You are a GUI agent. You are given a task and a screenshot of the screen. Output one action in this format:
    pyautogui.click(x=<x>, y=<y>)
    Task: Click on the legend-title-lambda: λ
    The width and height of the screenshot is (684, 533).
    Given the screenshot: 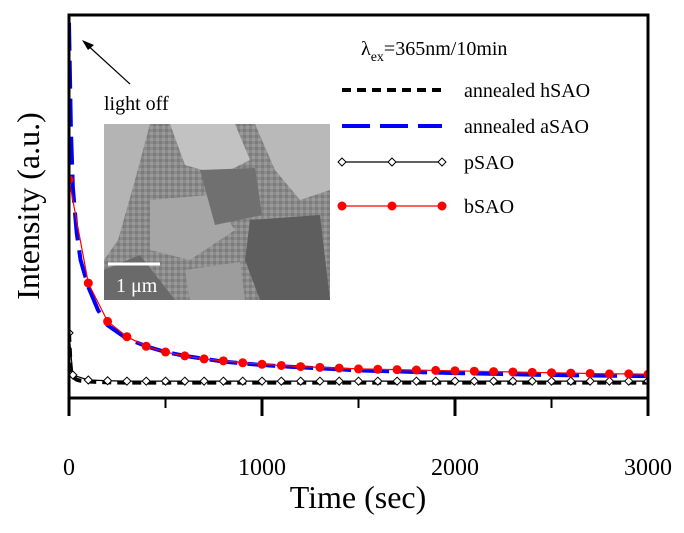 What is the action you would take?
    pyautogui.click(x=366, y=49)
    